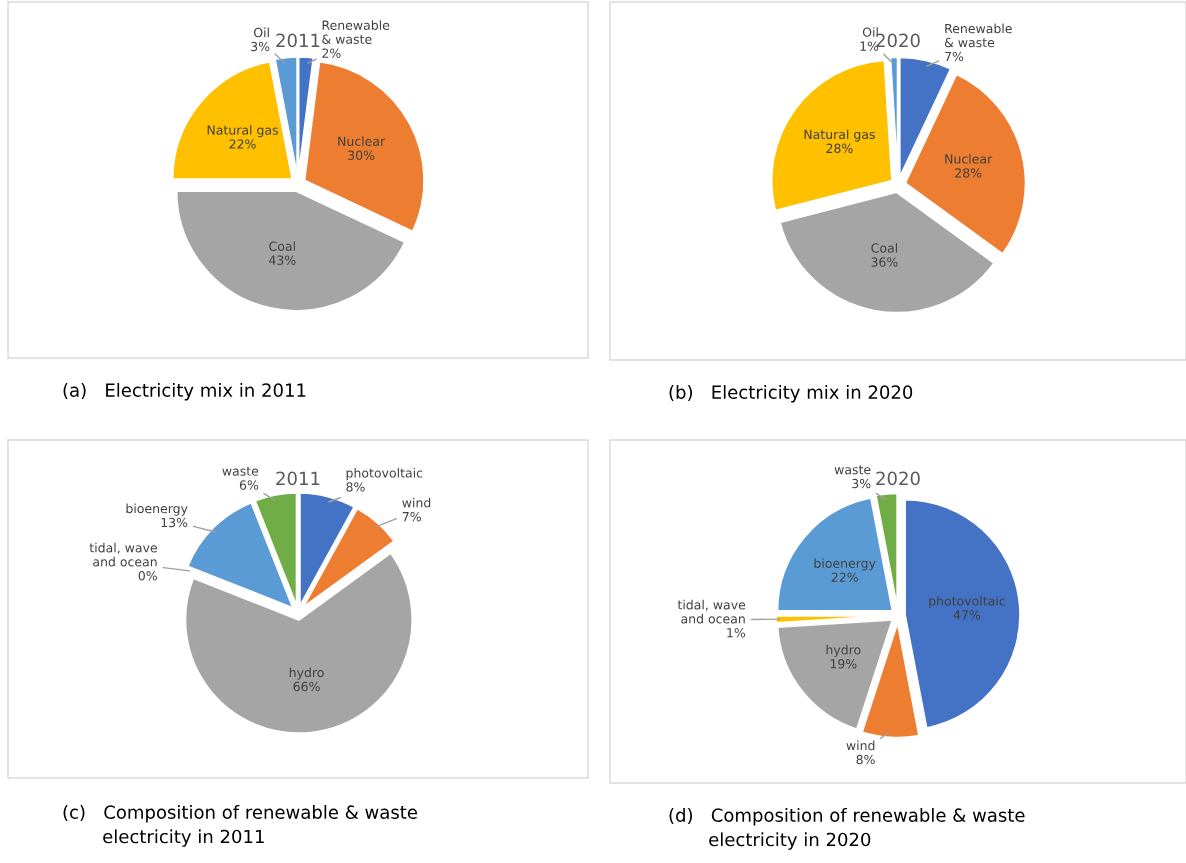  What do you see at coordinates (282, 260) in the screenshot?
I see `data-label: 43%` at bounding box center [282, 260].